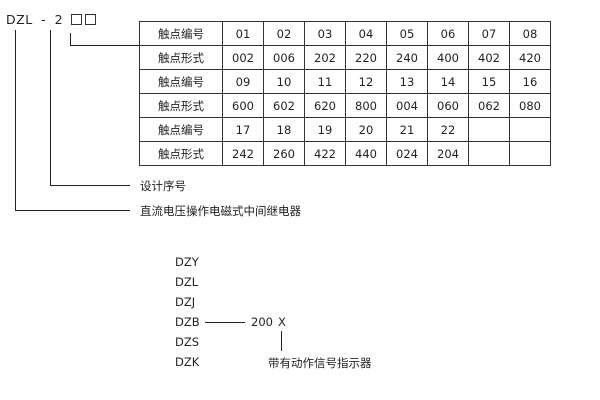  What do you see at coordinates (243, 33) in the screenshot?
I see `table-cell: 01` at bounding box center [243, 33].